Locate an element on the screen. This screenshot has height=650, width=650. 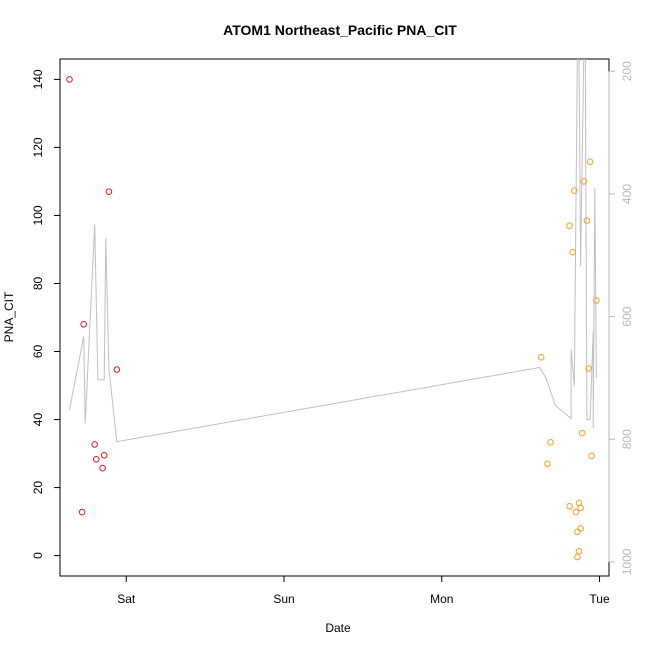
y-axis-right: 200 400 600 800 1000 is located at coordinates (621, 318).